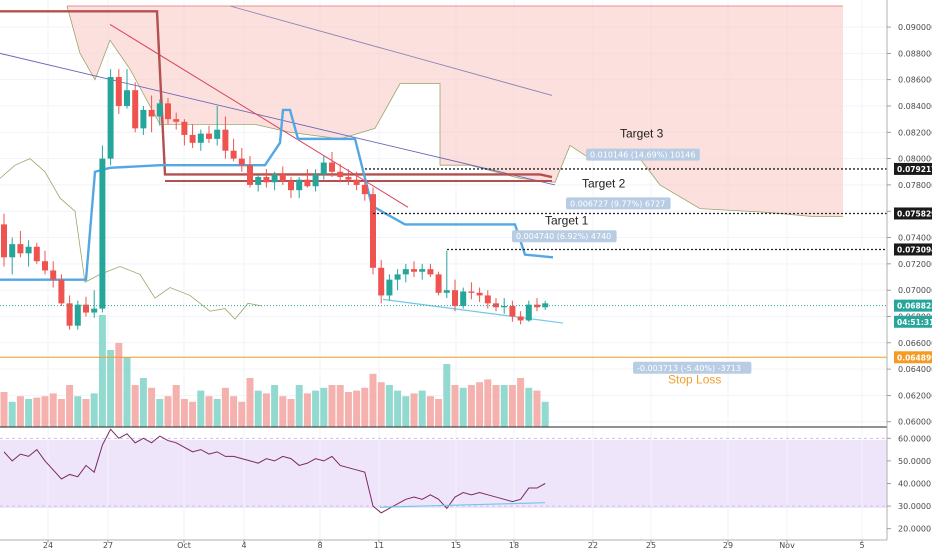 This screenshot has width=932, height=550. Describe the element at coordinates (274, 371) in the screenshot. I see `volume-bars` at that location.